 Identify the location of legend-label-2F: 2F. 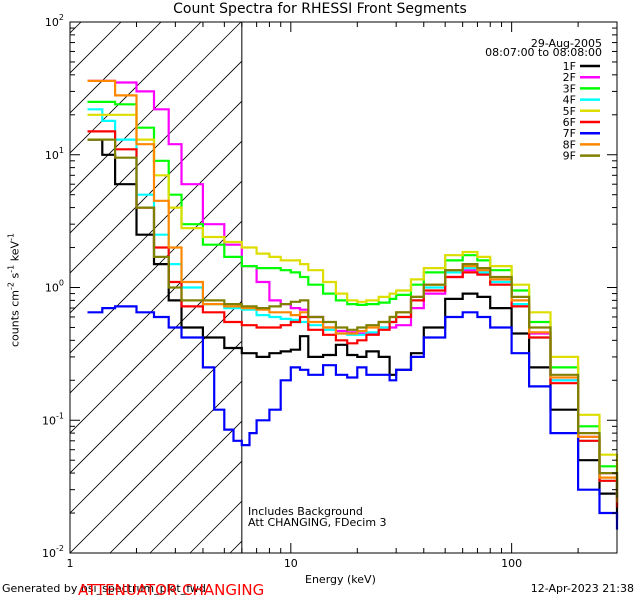
(569, 77).